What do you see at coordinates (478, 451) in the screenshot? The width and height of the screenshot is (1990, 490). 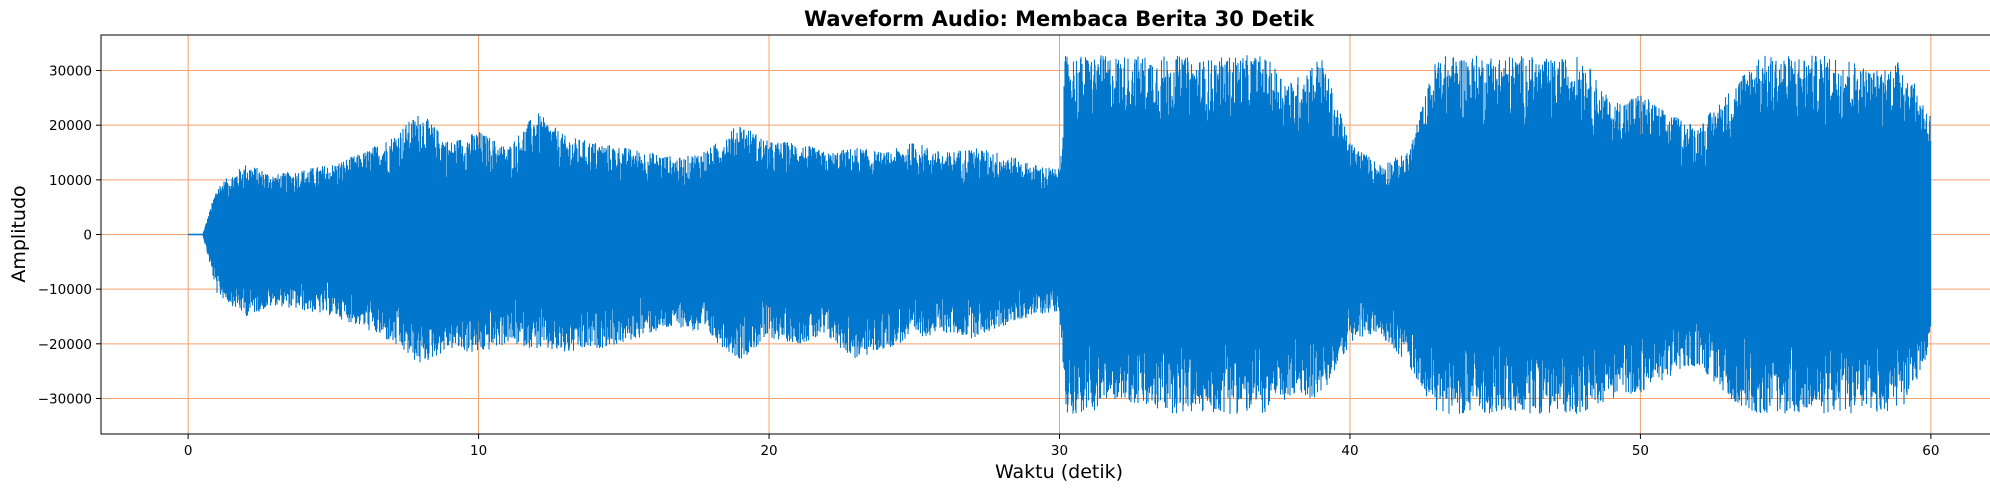 I see `x-tick-label: 10` at bounding box center [478, 451].